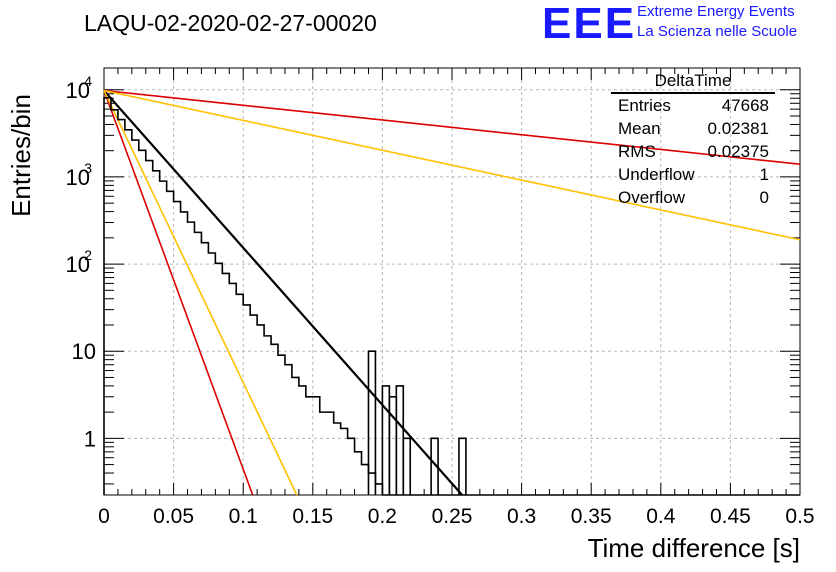 This screenshot has width=836, height=572. Describe the element at coordinates (693, 548) in the screenshot. I see `x-axis-label: Time difference [s]` at that location.